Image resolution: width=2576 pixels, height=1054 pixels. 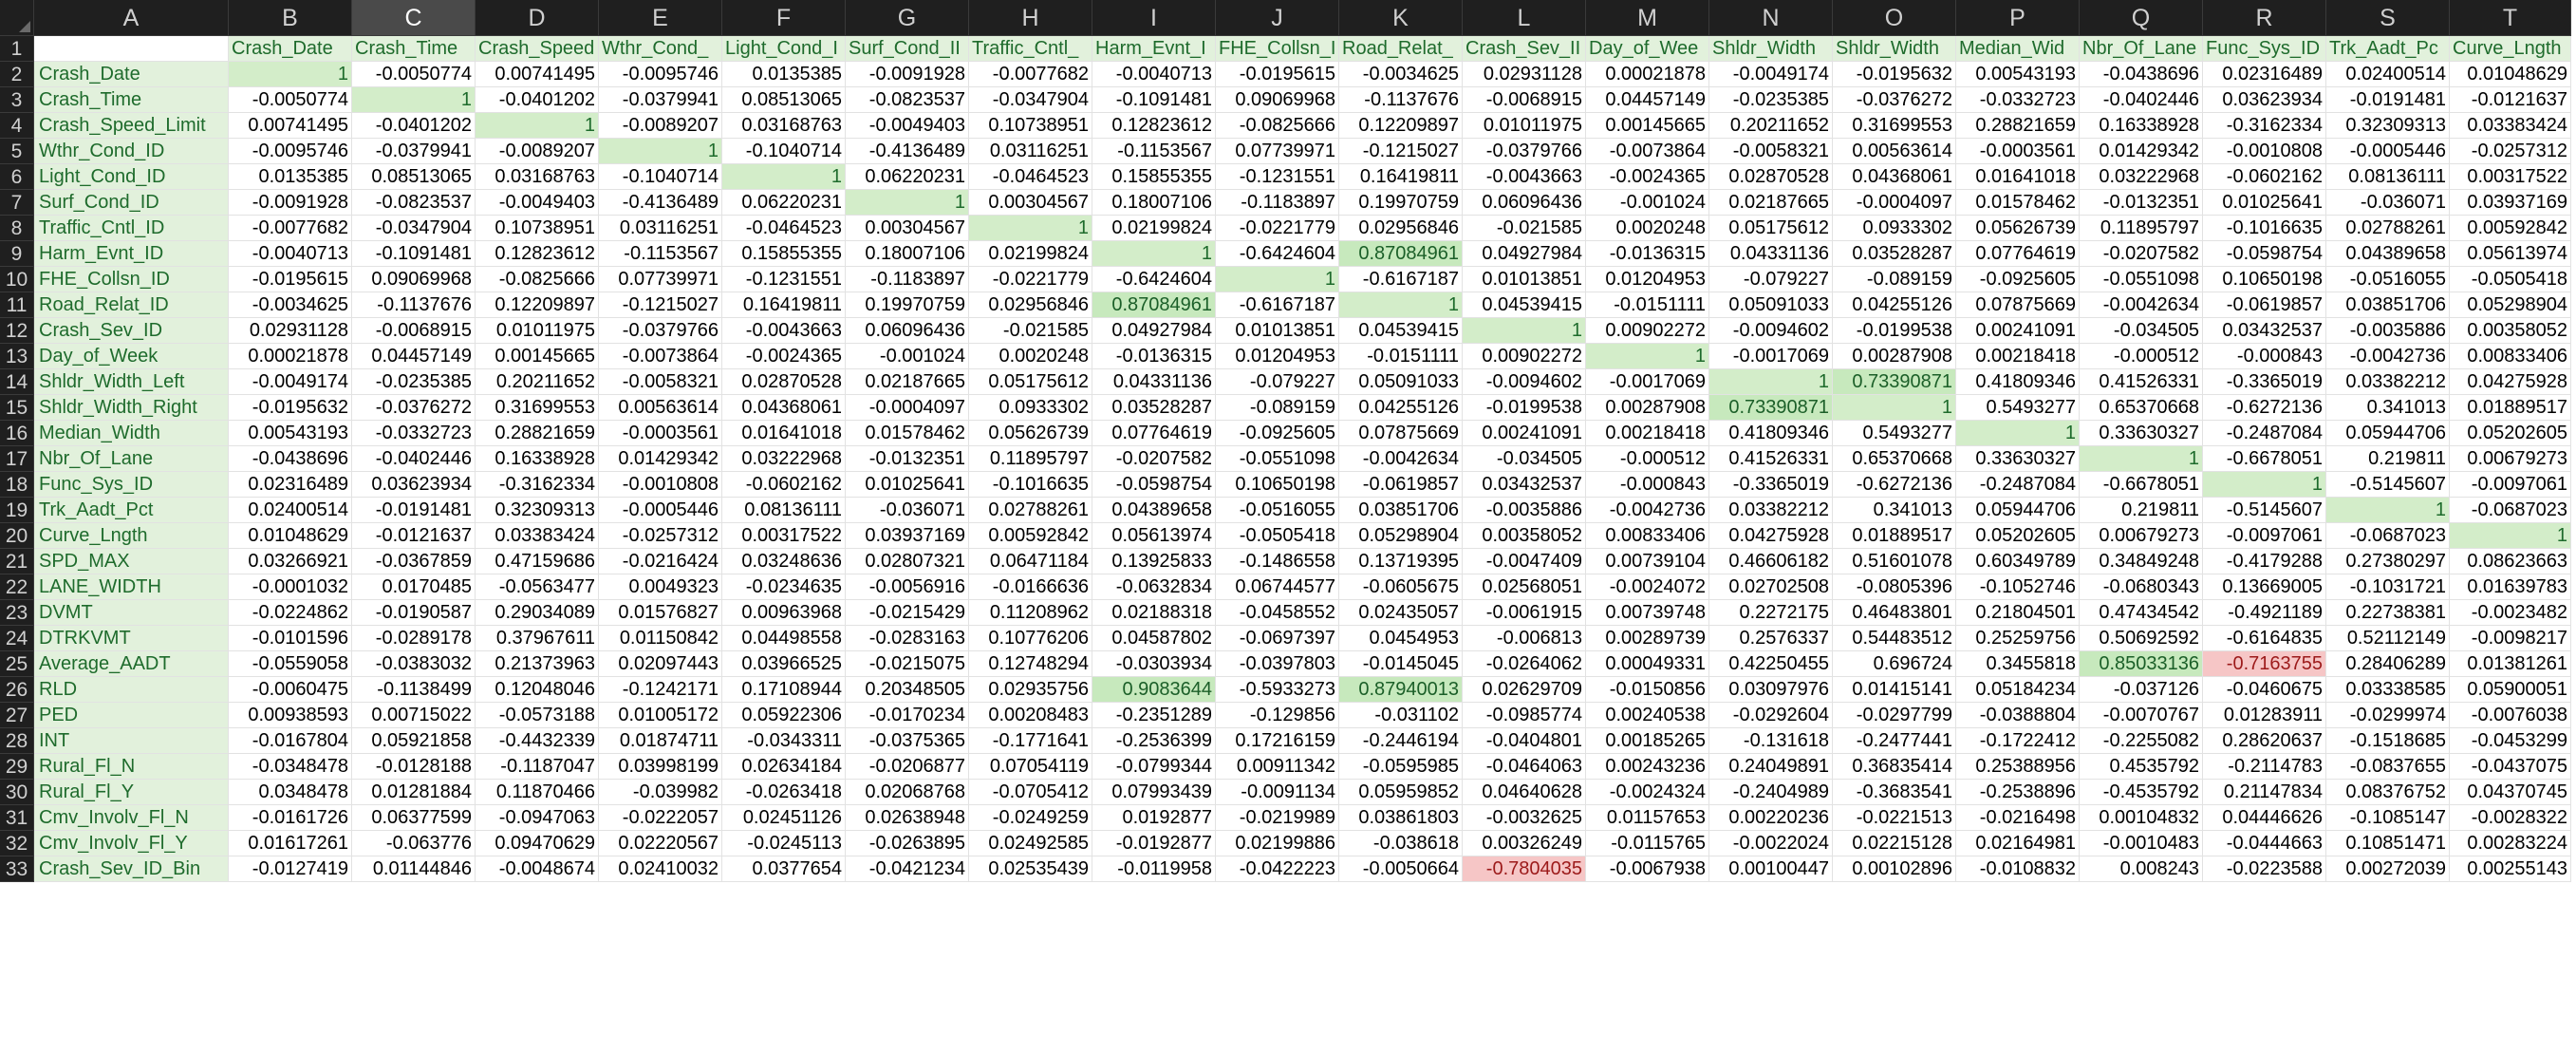 I want to click on data-cell: -0.2351289, so click(x=1154, y=716).